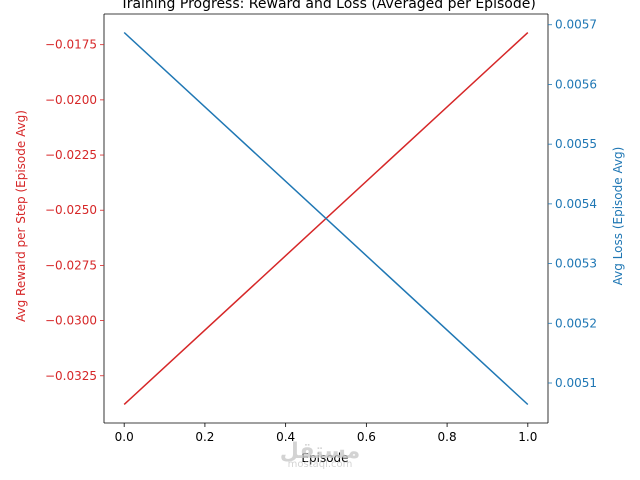 Image resolution: width=640 pixels, height=480 pixels. Describe the element at coordinates (366, 437) in the screenshot. I see `x-tick-label: 0.6` at that location.